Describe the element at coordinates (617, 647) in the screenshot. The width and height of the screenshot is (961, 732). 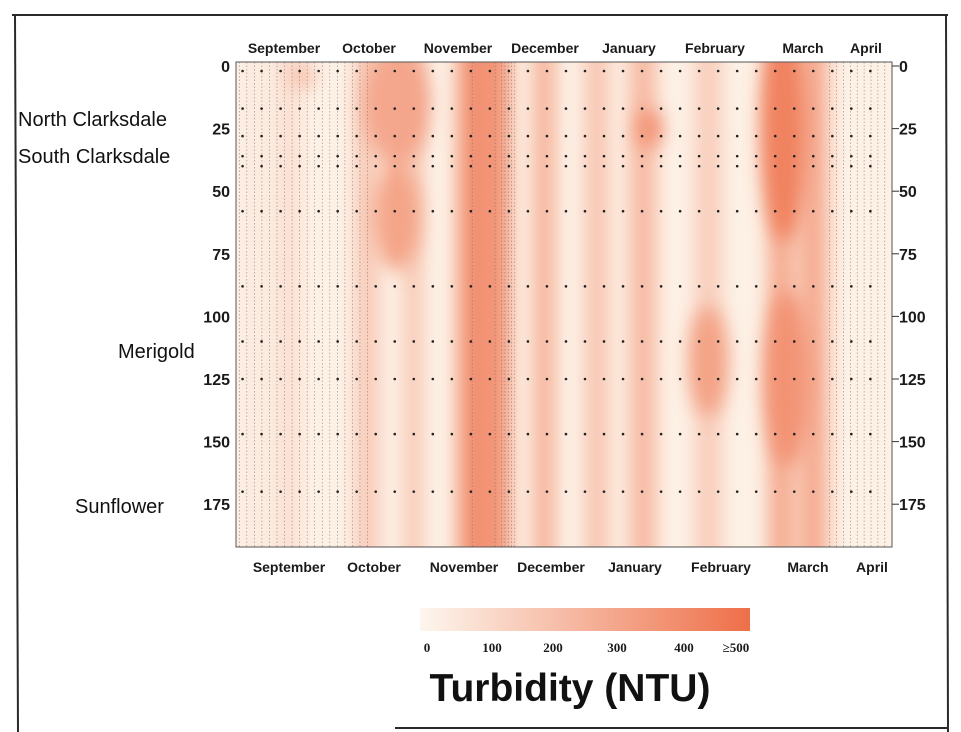
I see `colorbar-tick-label: 300` at that location.